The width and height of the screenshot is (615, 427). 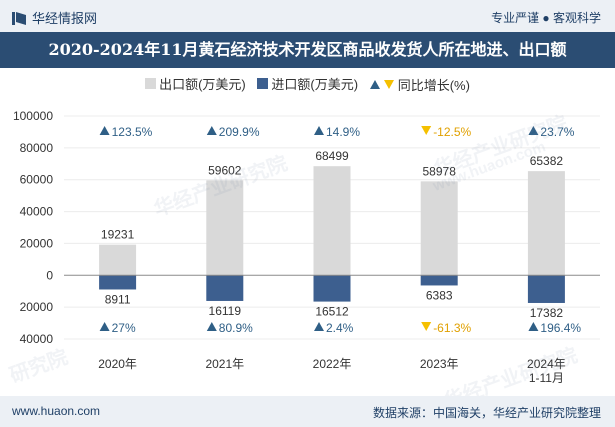 I want to click on x-tick-label-line: 2020年, so click(x=117, y=364).